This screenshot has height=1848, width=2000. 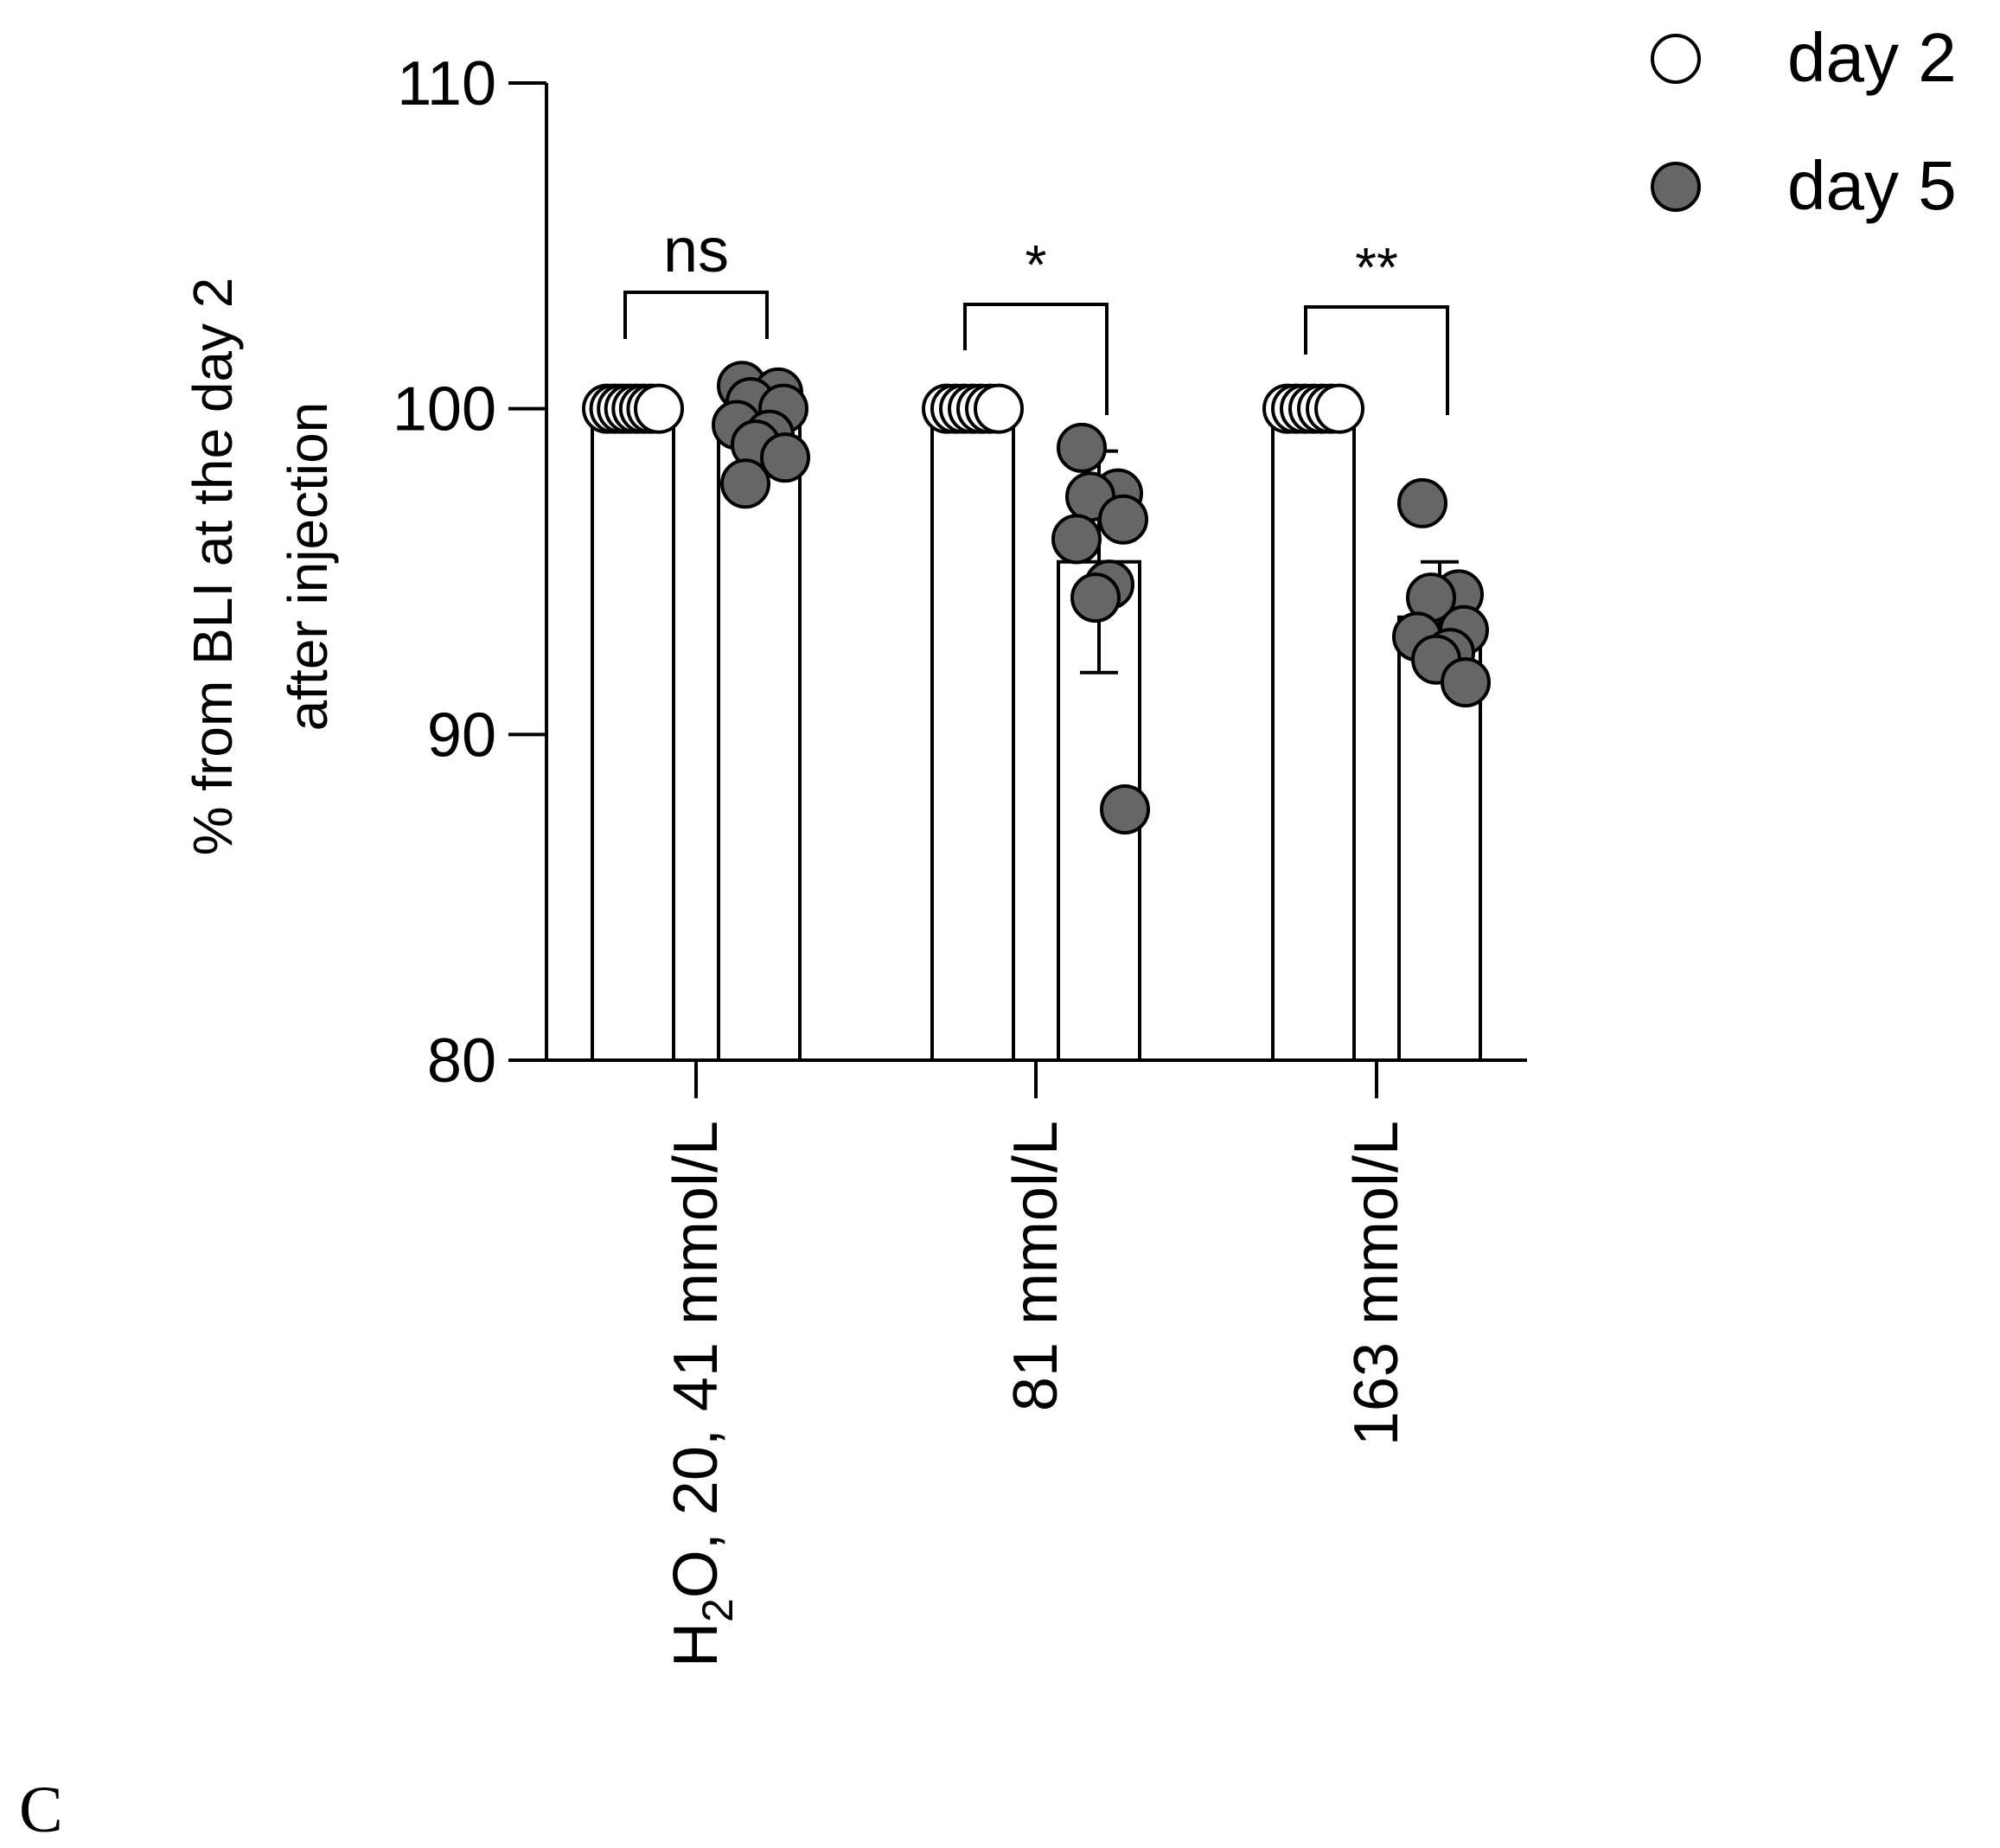 I want to click on legend-label: day 5, so click(x=1872, y=185).